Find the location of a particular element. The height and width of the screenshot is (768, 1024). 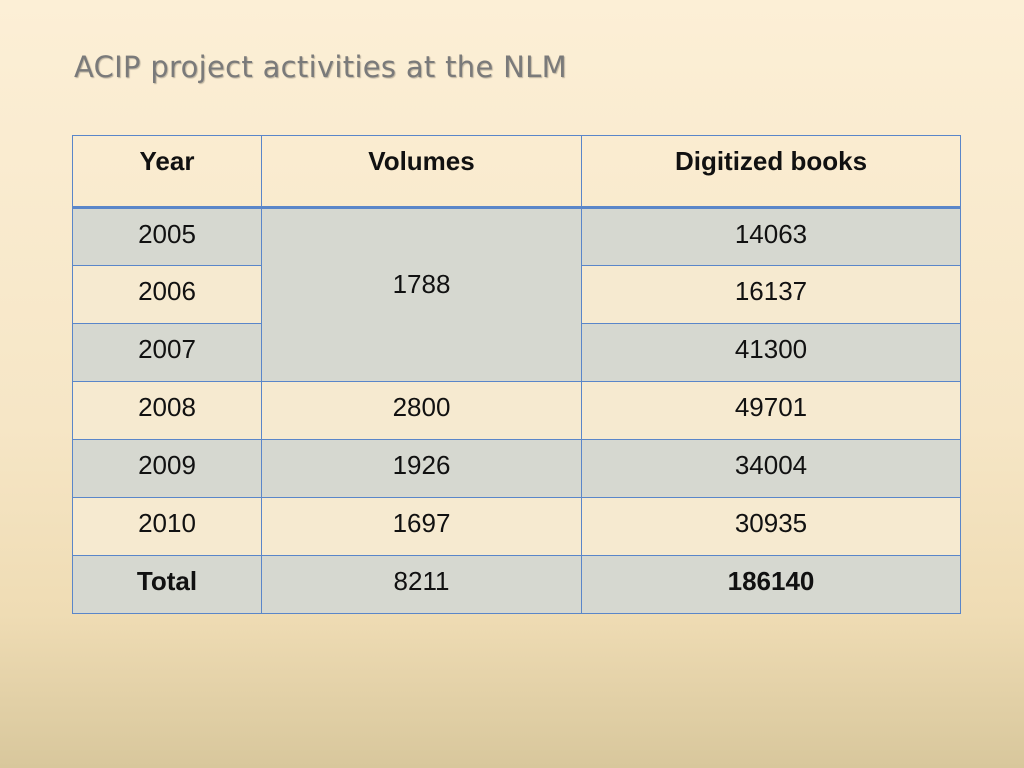

cell-total-label: Total is located at coordinates (167, 584).